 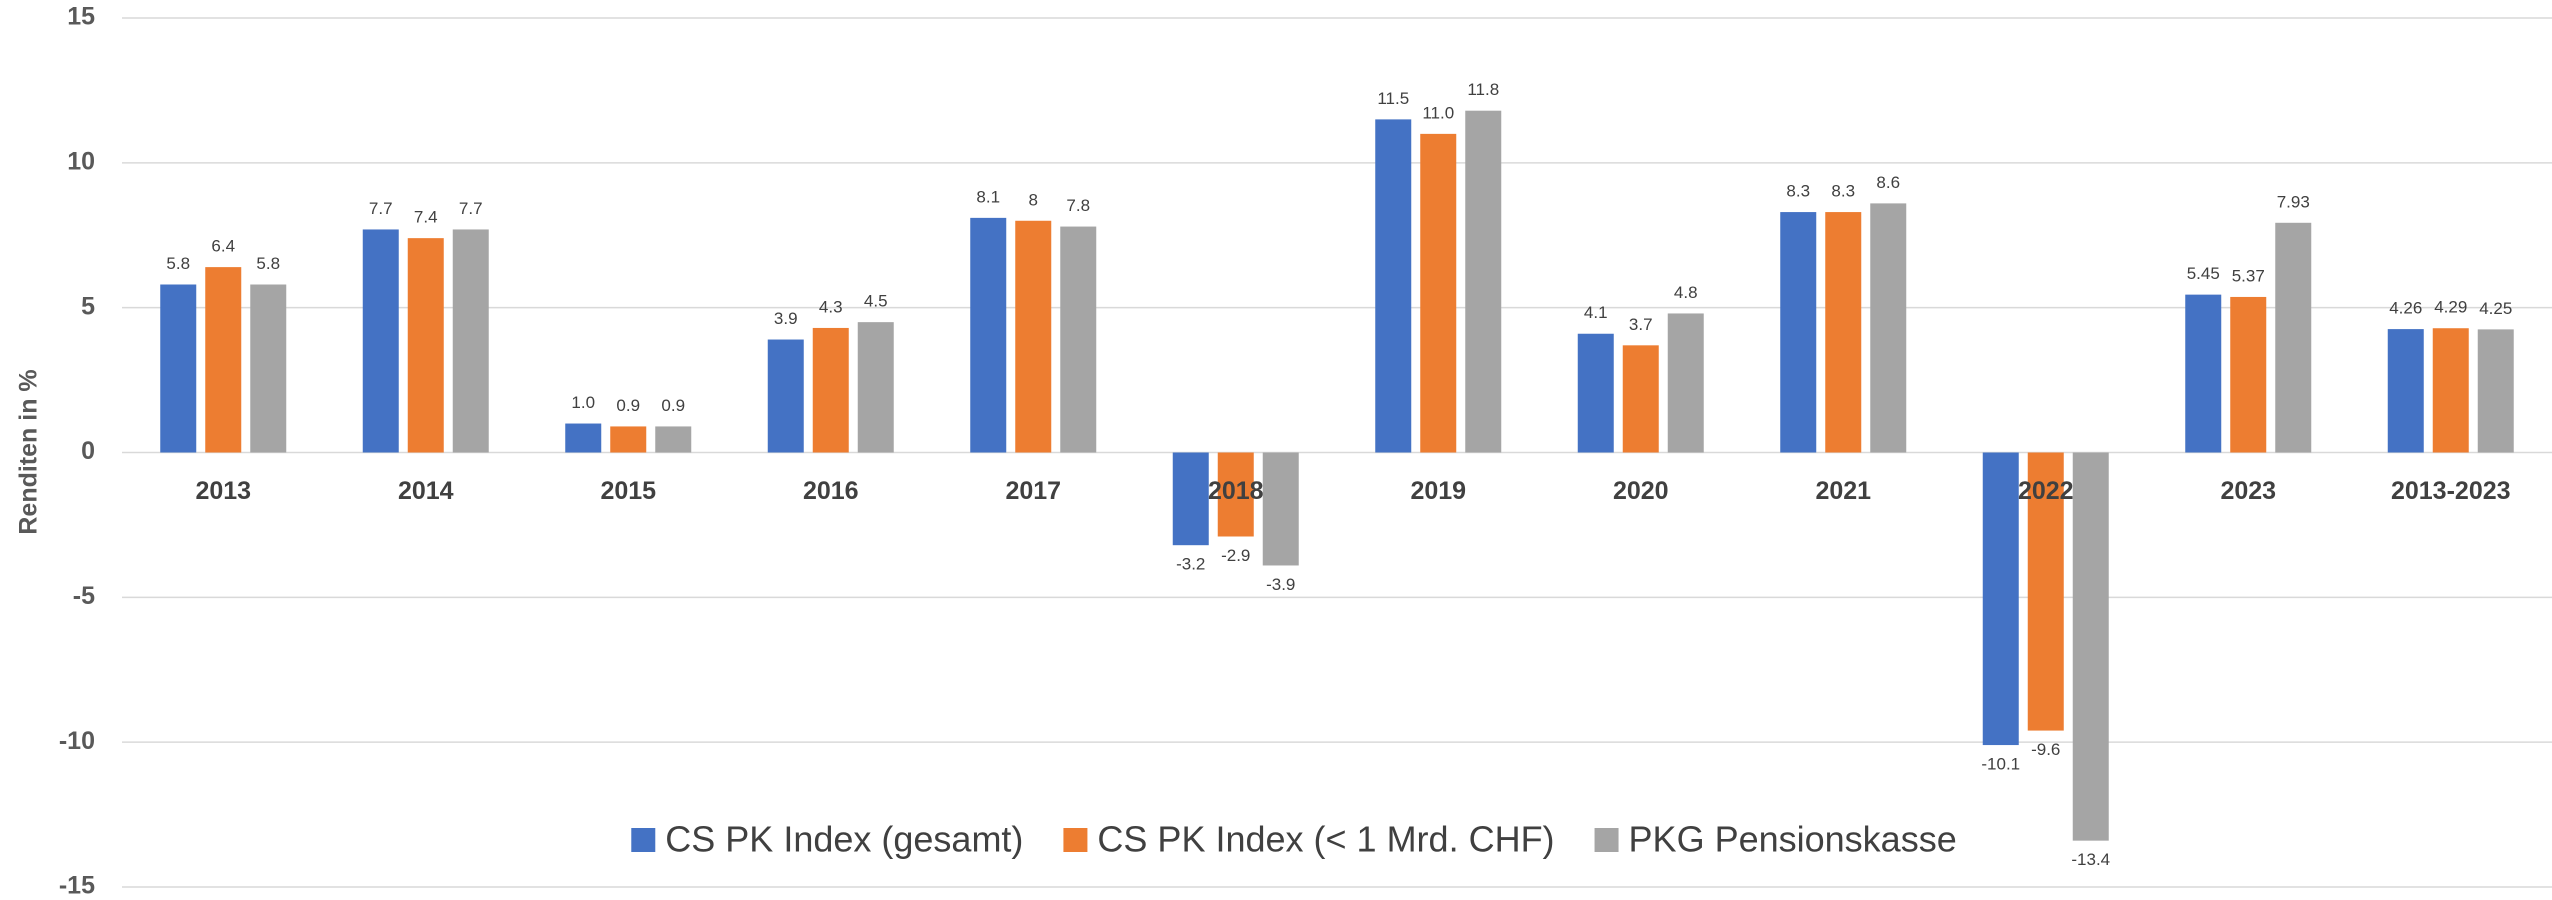 I want to click on data-label: -10.1, so click(x=2000, y=764).